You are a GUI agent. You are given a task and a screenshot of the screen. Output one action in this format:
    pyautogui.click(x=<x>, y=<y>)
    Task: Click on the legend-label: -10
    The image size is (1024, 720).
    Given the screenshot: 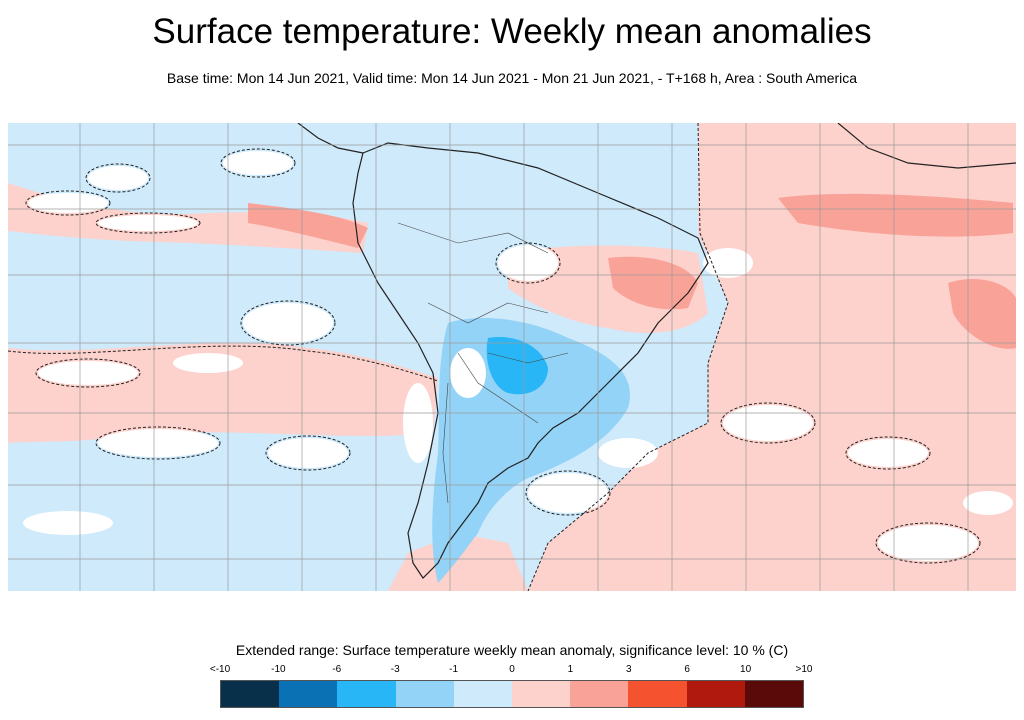 What is the action you would take?
    pyautogui.click(x=278, y=669)
    